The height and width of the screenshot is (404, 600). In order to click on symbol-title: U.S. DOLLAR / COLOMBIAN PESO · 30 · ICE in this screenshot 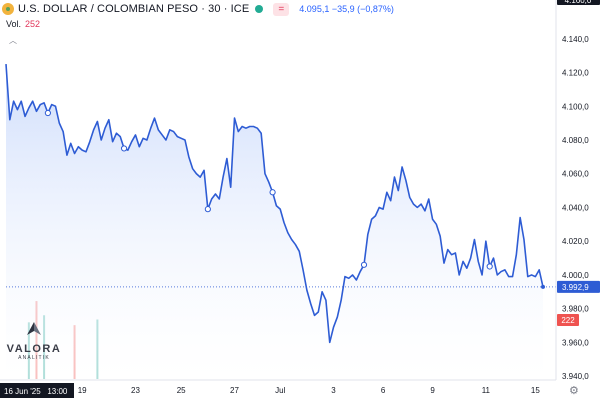, I will do `click(134, 9)`.